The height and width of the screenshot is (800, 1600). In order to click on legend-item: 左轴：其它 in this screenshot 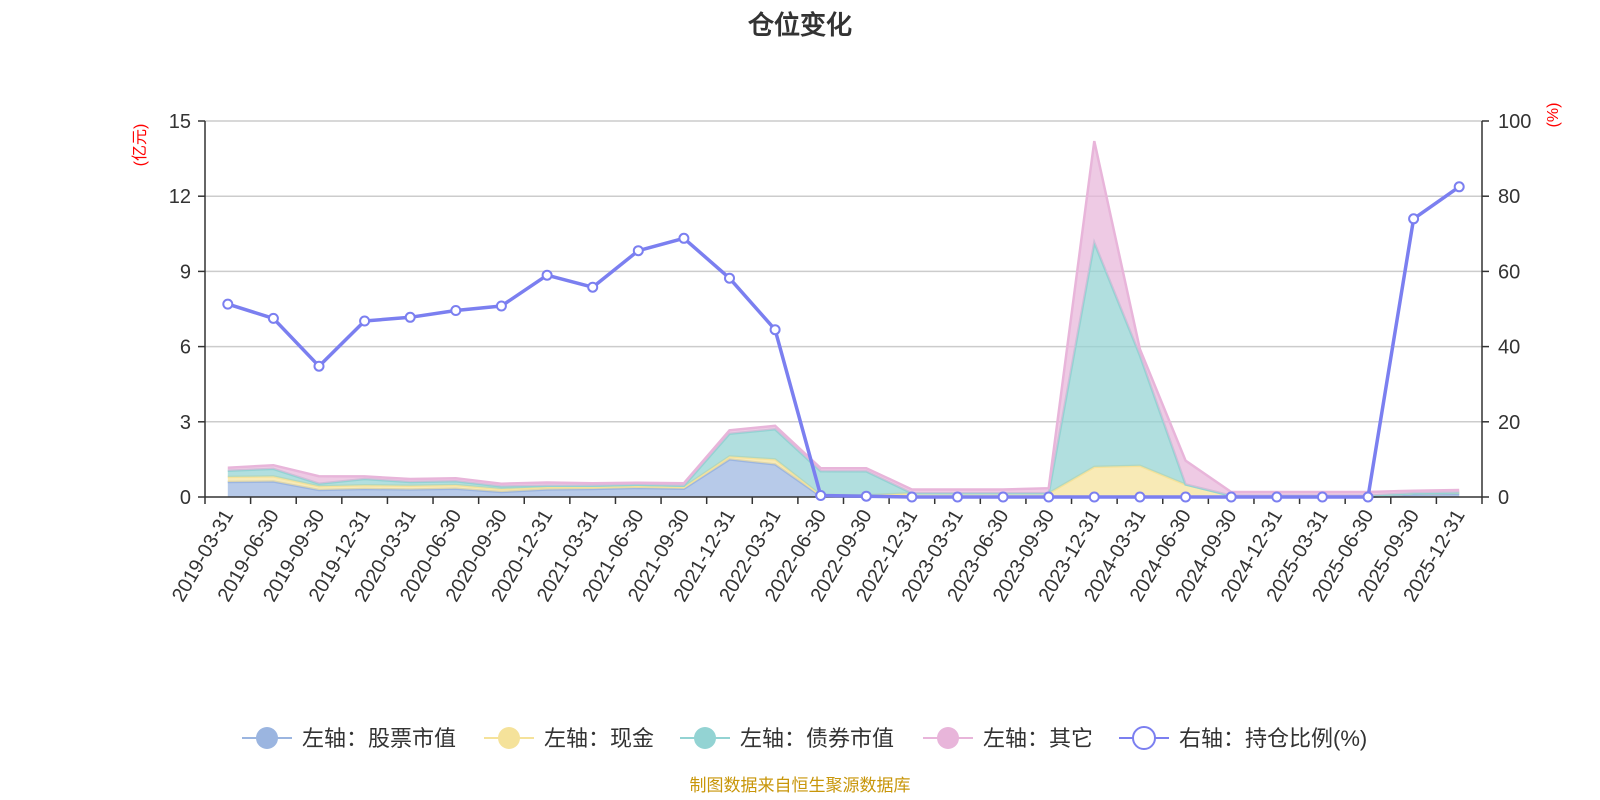, I will do `click(1008, 738)`.